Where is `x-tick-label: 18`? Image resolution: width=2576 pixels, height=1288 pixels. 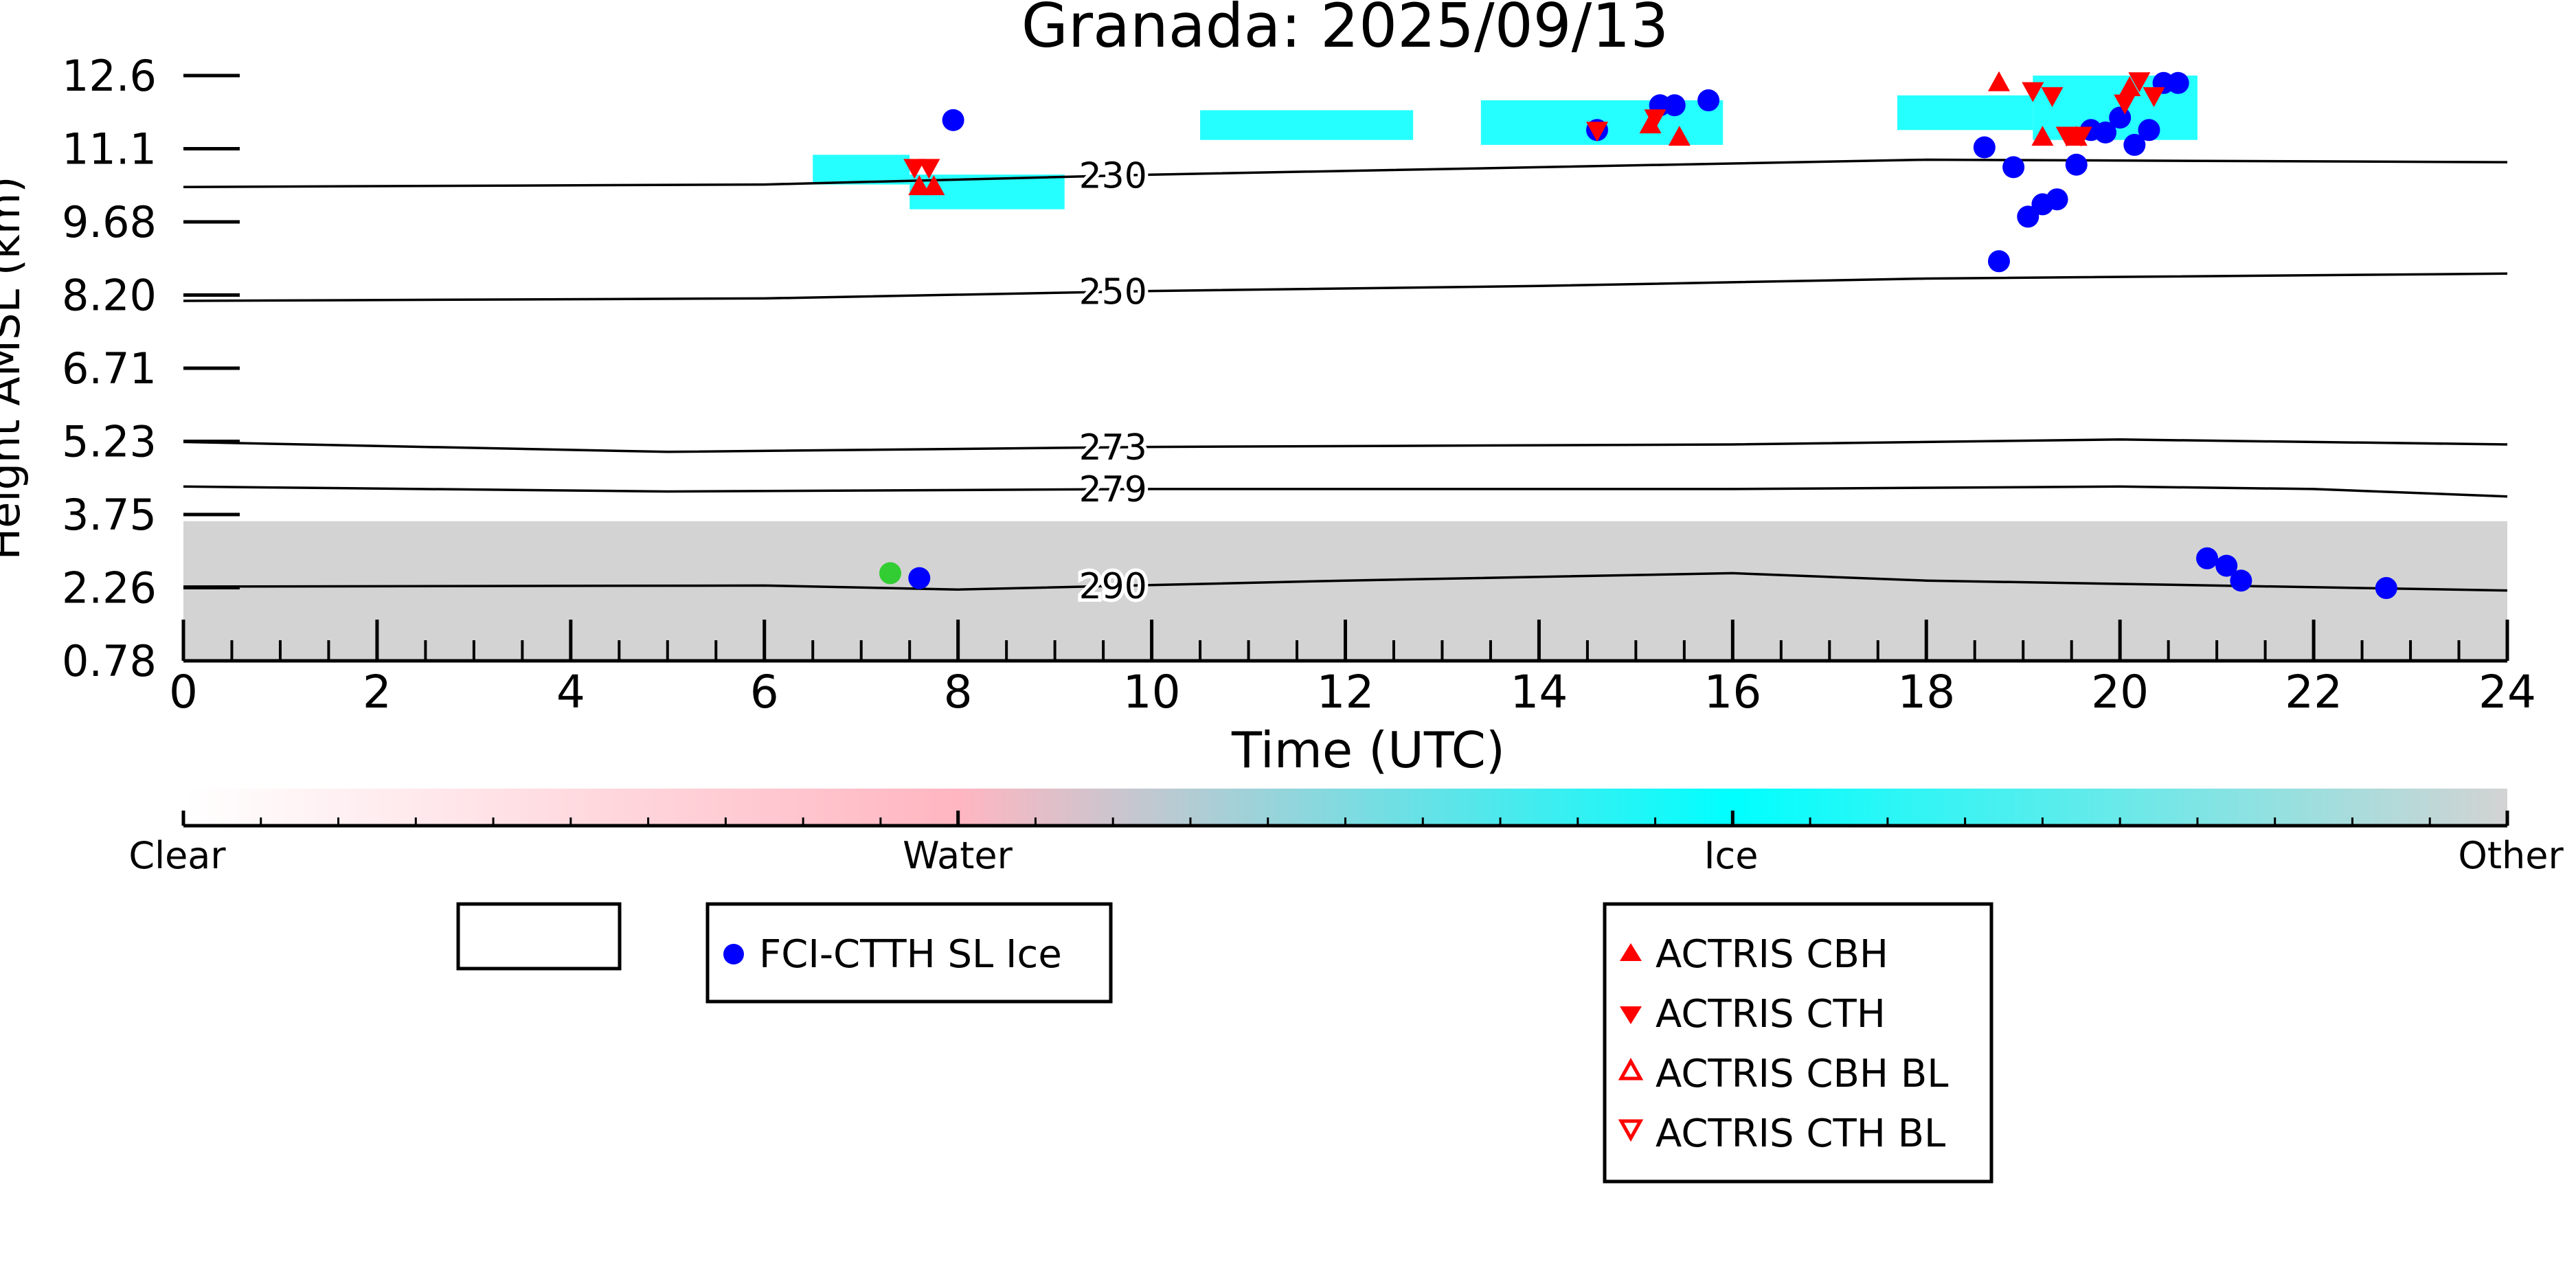 x-tick-label: 18 is located at coordinates (1926, 692).